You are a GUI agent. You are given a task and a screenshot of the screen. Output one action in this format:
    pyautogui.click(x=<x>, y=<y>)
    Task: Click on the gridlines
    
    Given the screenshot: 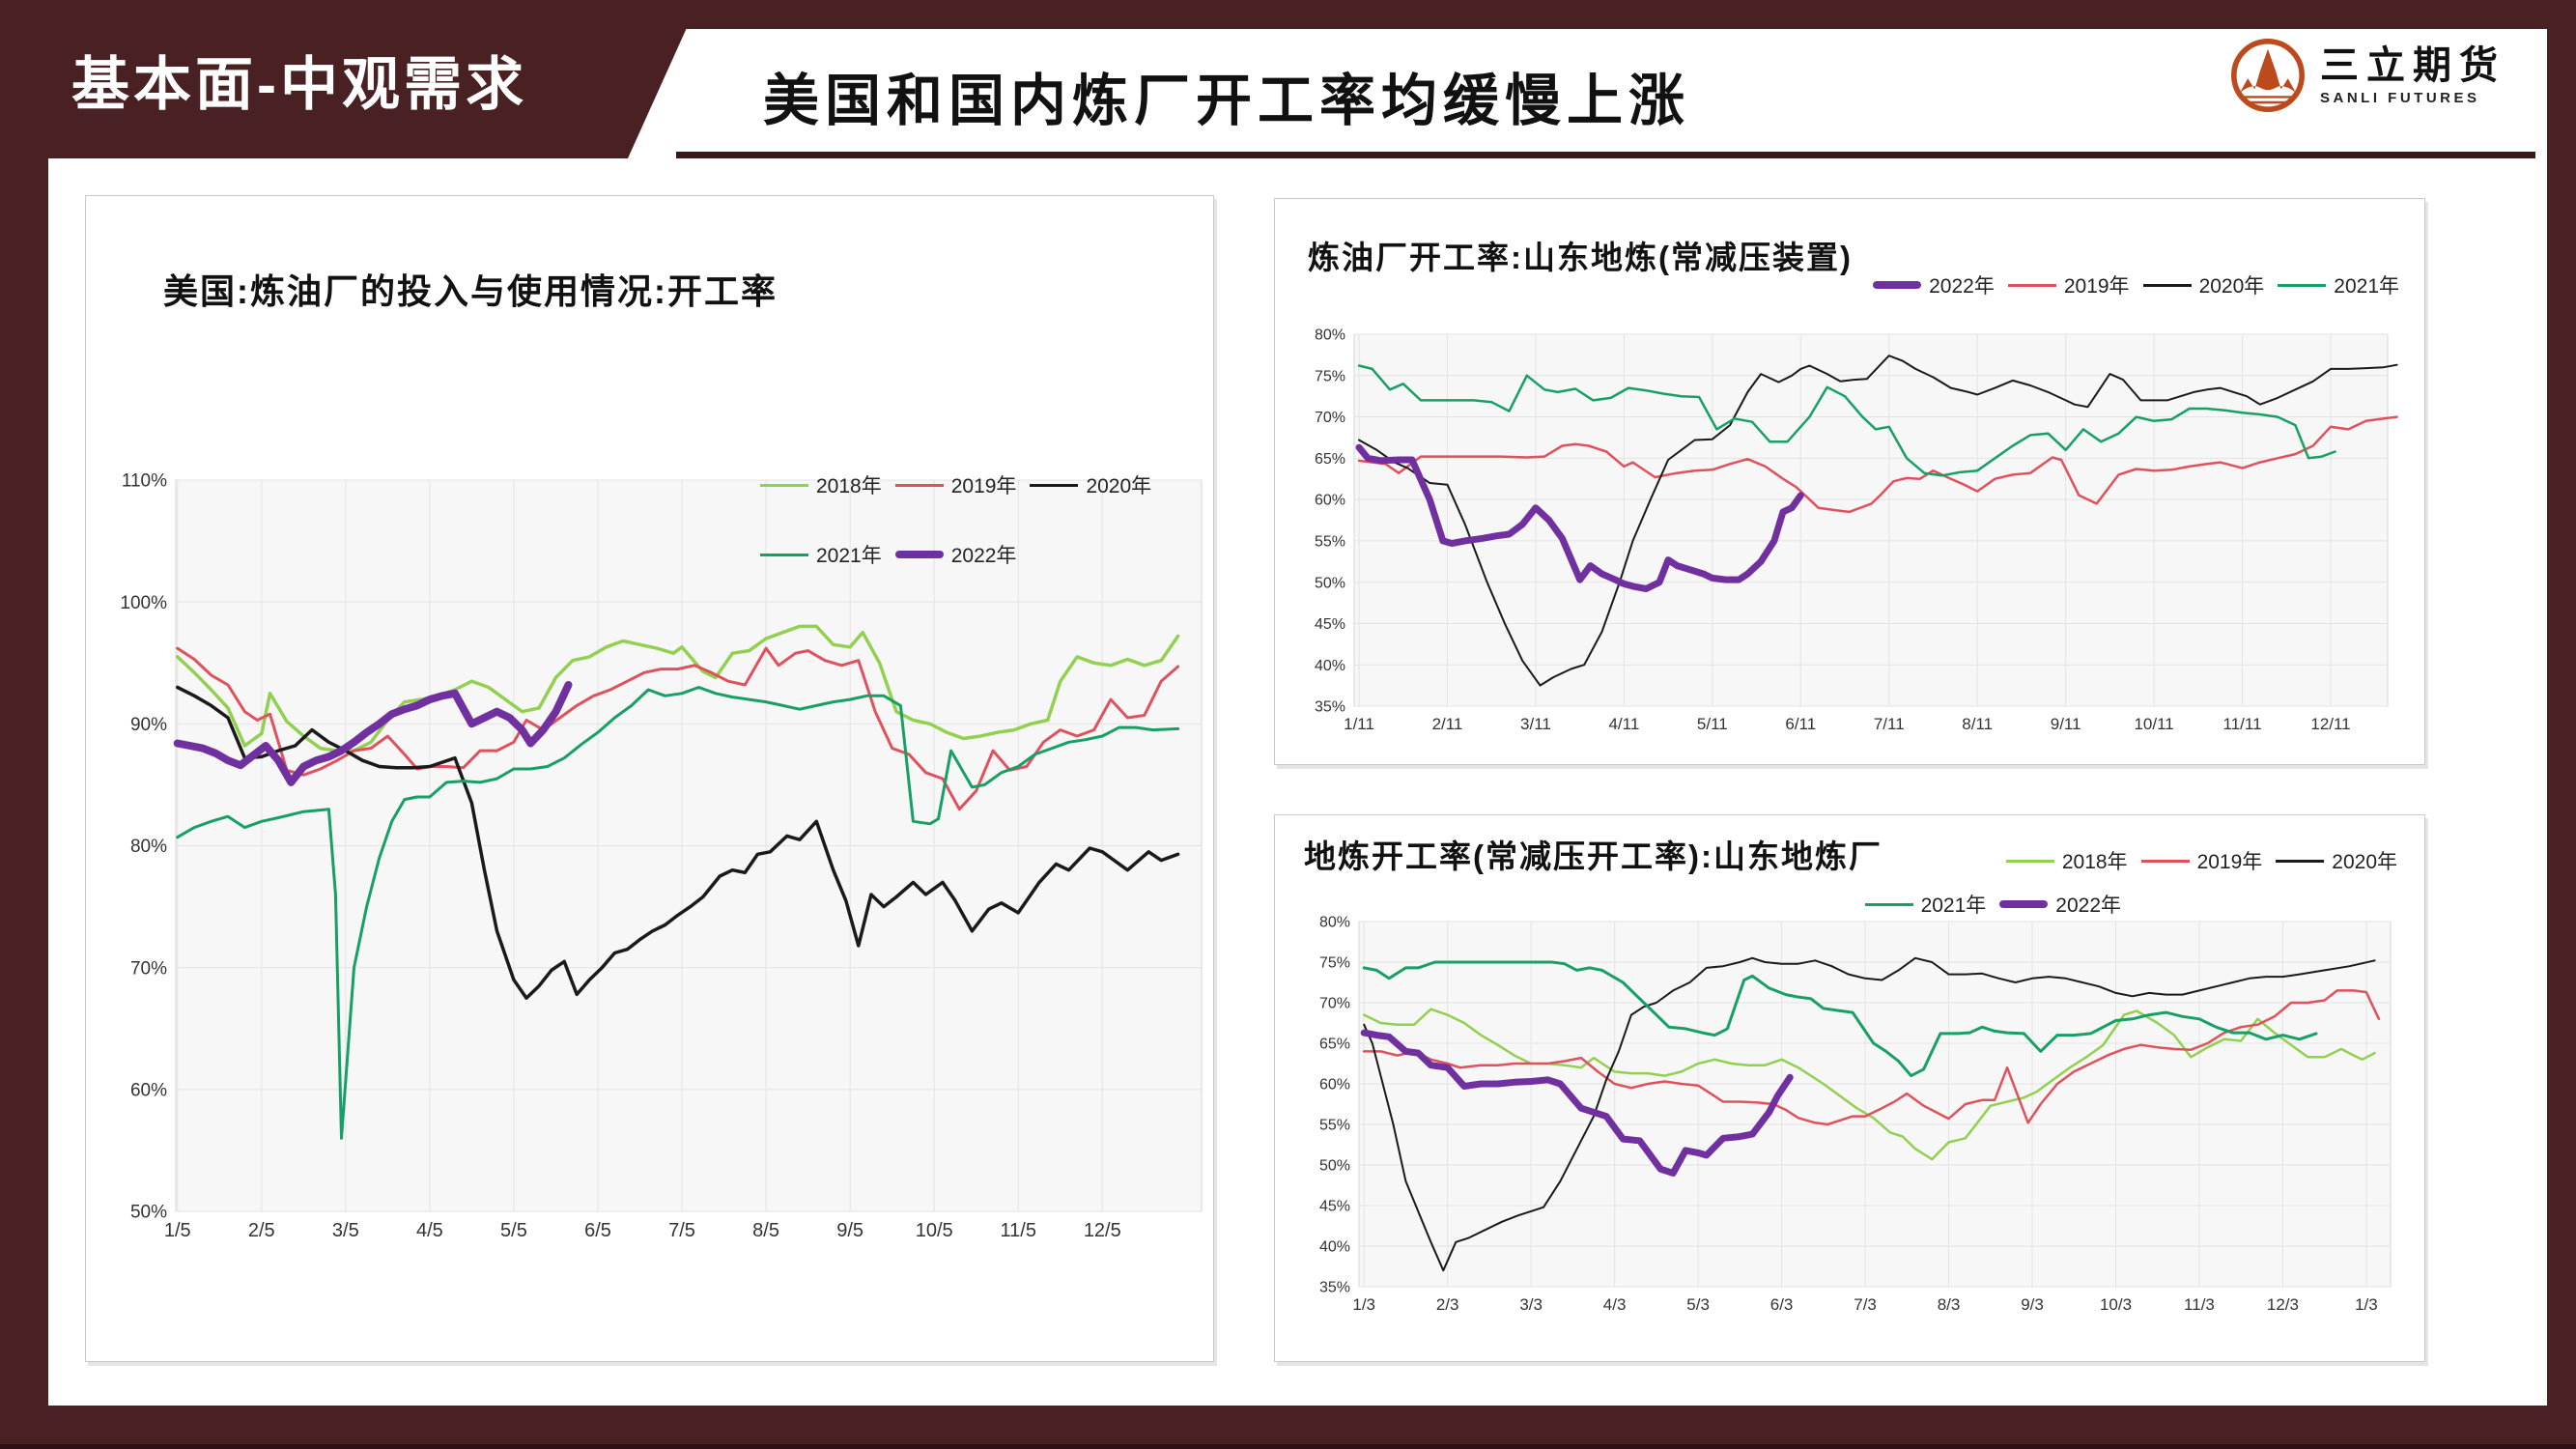 What is the action you would take?
    pyautogui.click(x=1875, y=1104)
    